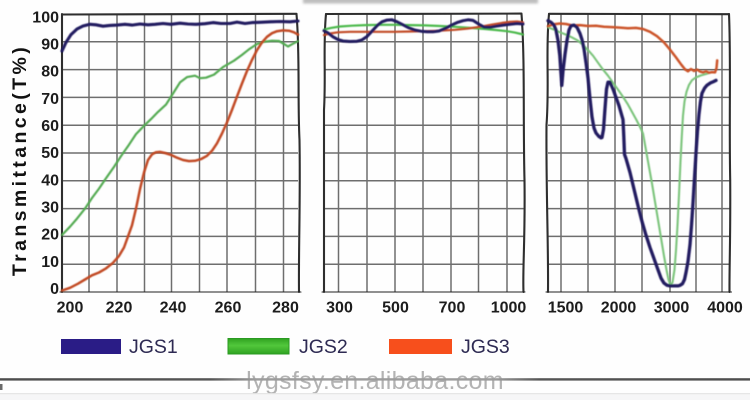 Image resolution: width=750 pixels, height=405 pixels. What do you see at coordinates (50, 235) in the screenshot?
I see `svg-text: 20` at bounding box center [50, 235].